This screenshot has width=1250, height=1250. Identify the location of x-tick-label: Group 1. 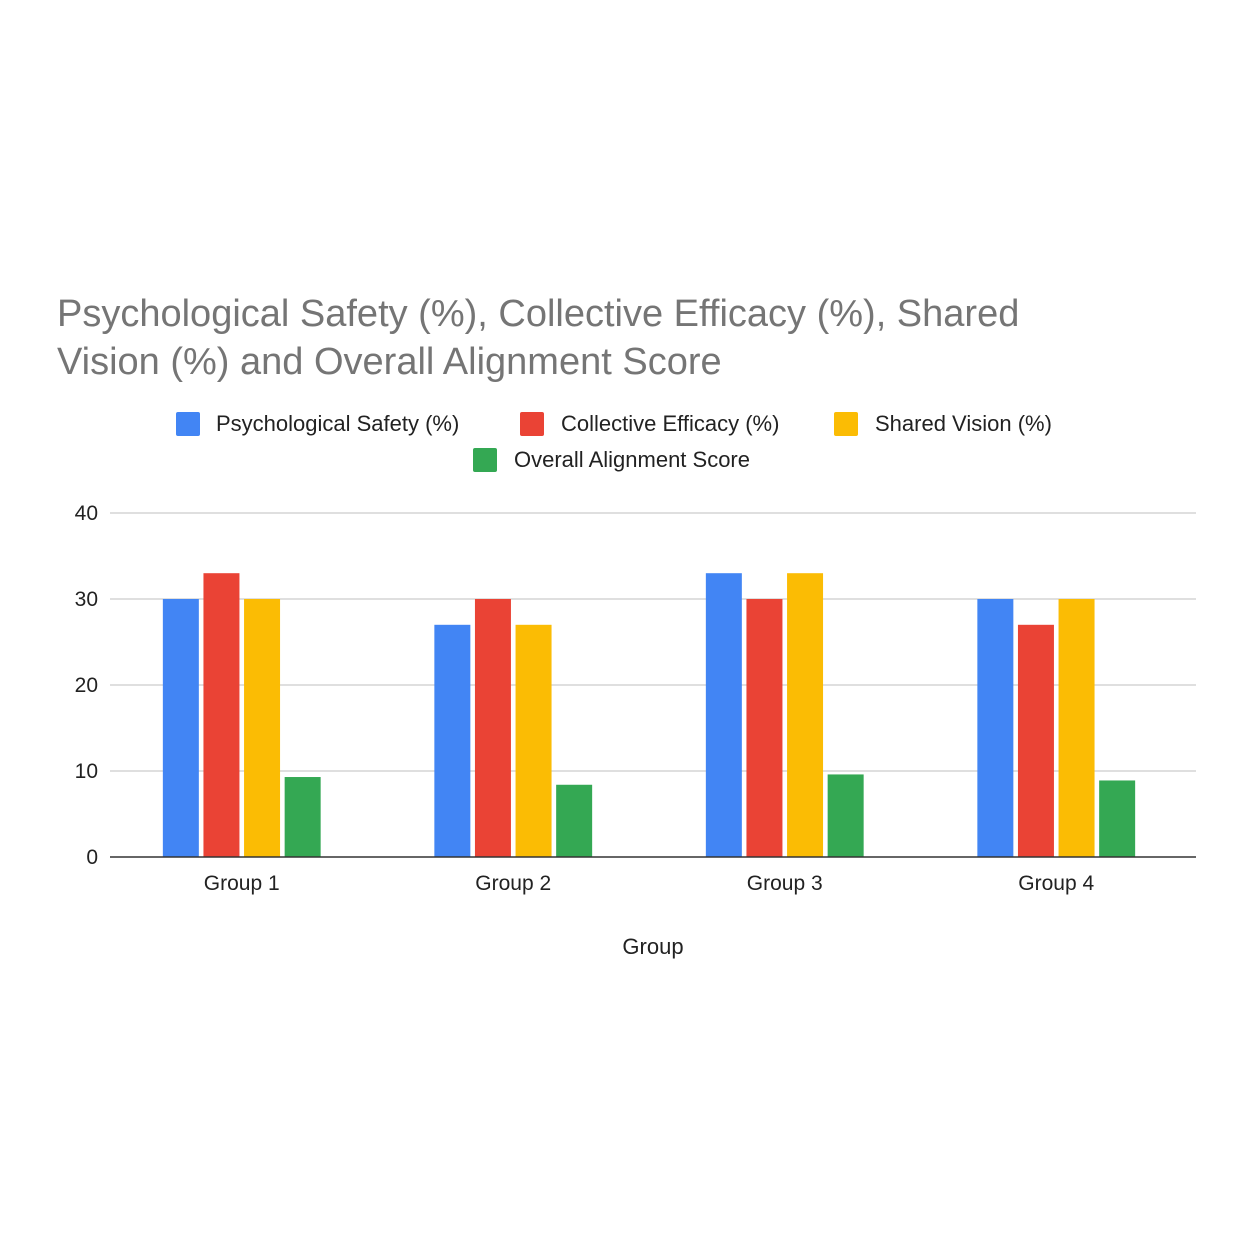
(242, 883).